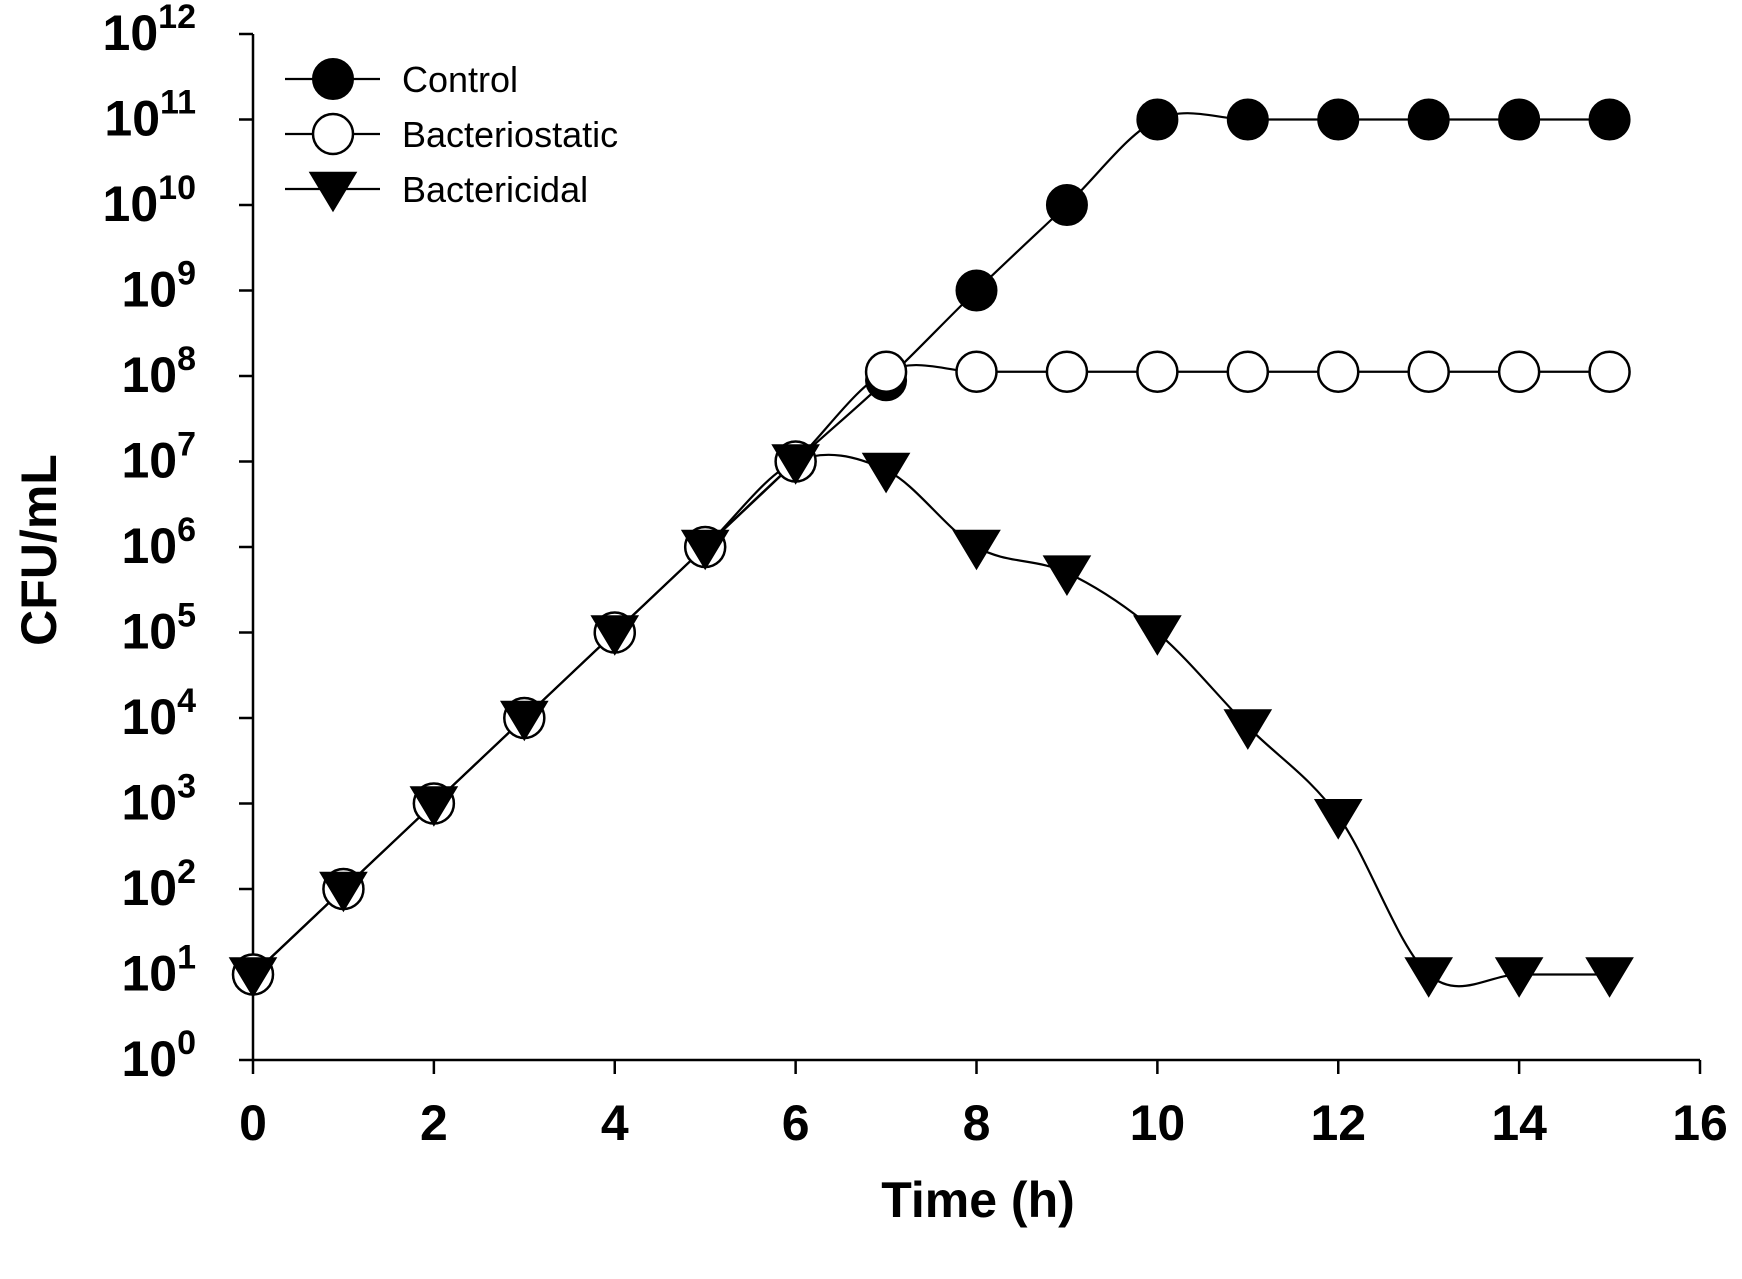  What do you see at coordinates (253, 1123) in the screenshot?
I see `x-tick-label: 0` at bounding box center [253, 1123].